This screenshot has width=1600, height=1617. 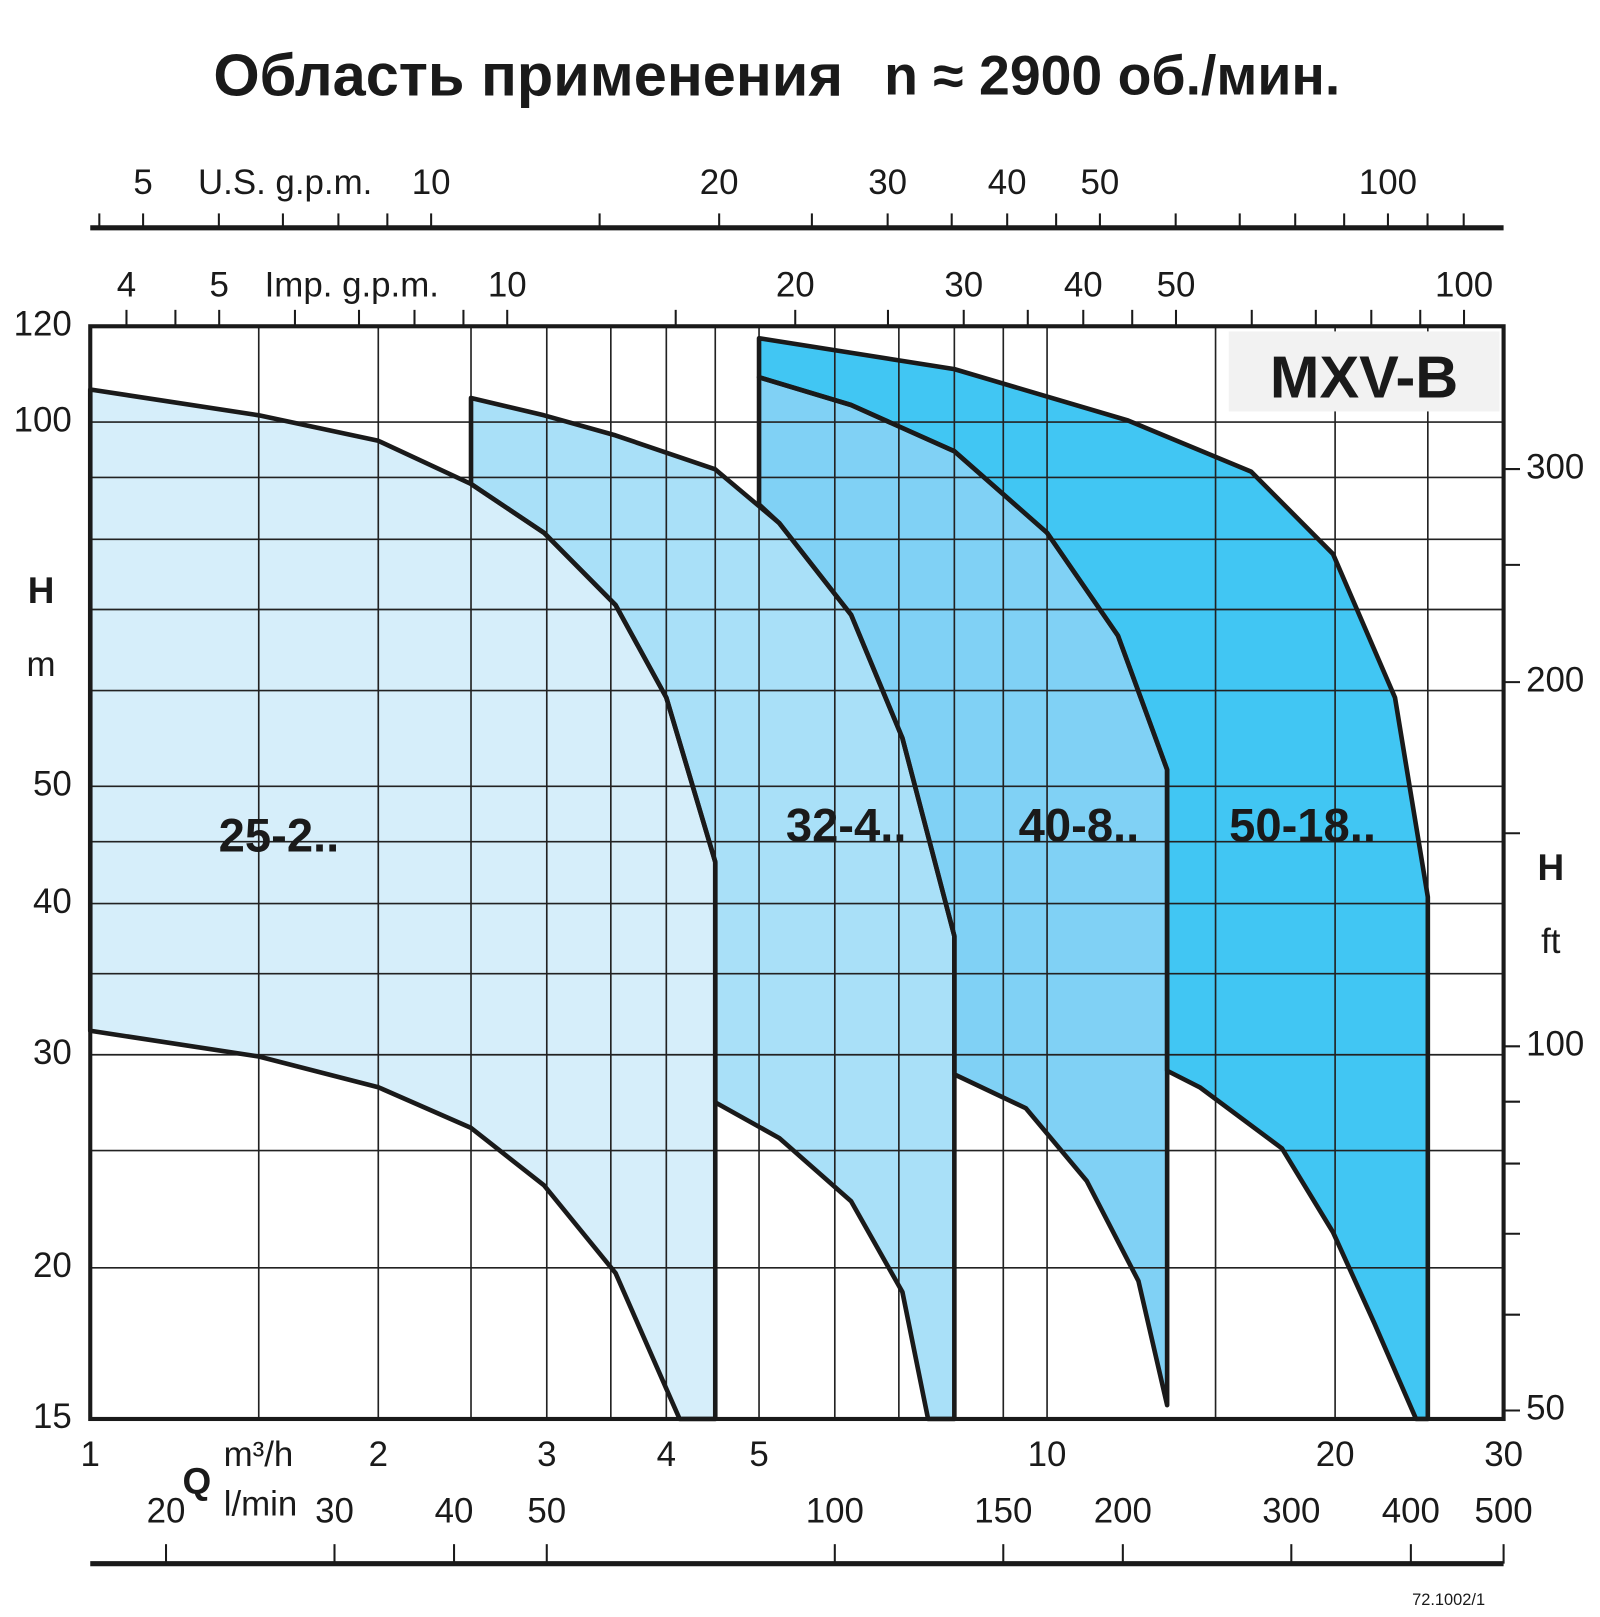 I want to click on x-tick-label: 2, so click(x=378, y=1454).